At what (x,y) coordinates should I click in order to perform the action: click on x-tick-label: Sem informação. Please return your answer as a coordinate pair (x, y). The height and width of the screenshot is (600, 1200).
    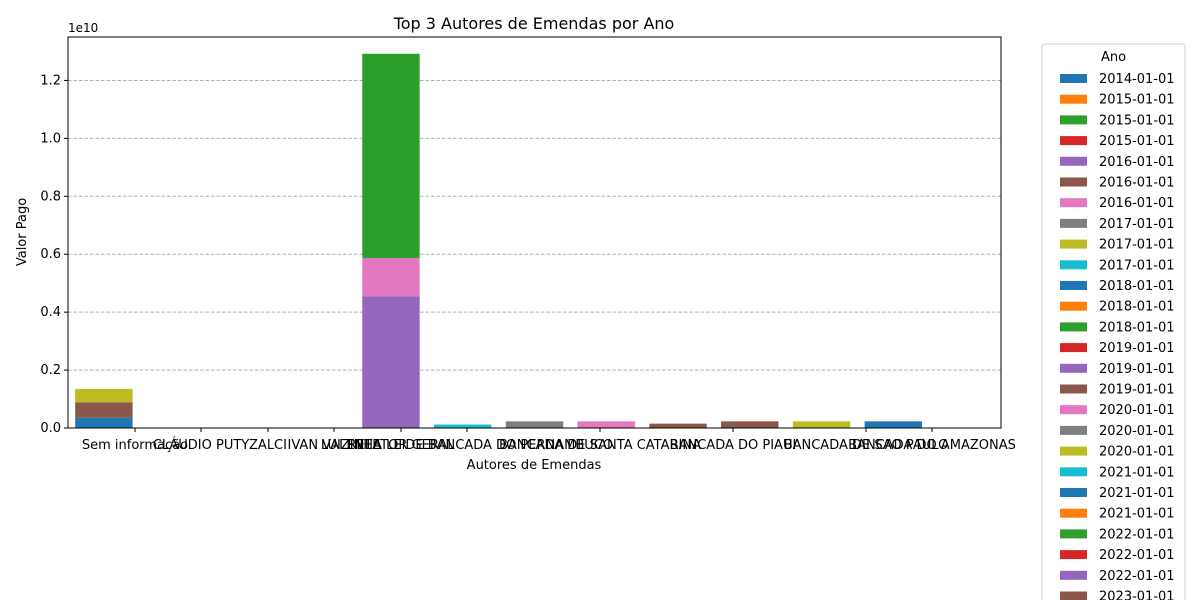
    Looking at the image, I should click on (135, 445).